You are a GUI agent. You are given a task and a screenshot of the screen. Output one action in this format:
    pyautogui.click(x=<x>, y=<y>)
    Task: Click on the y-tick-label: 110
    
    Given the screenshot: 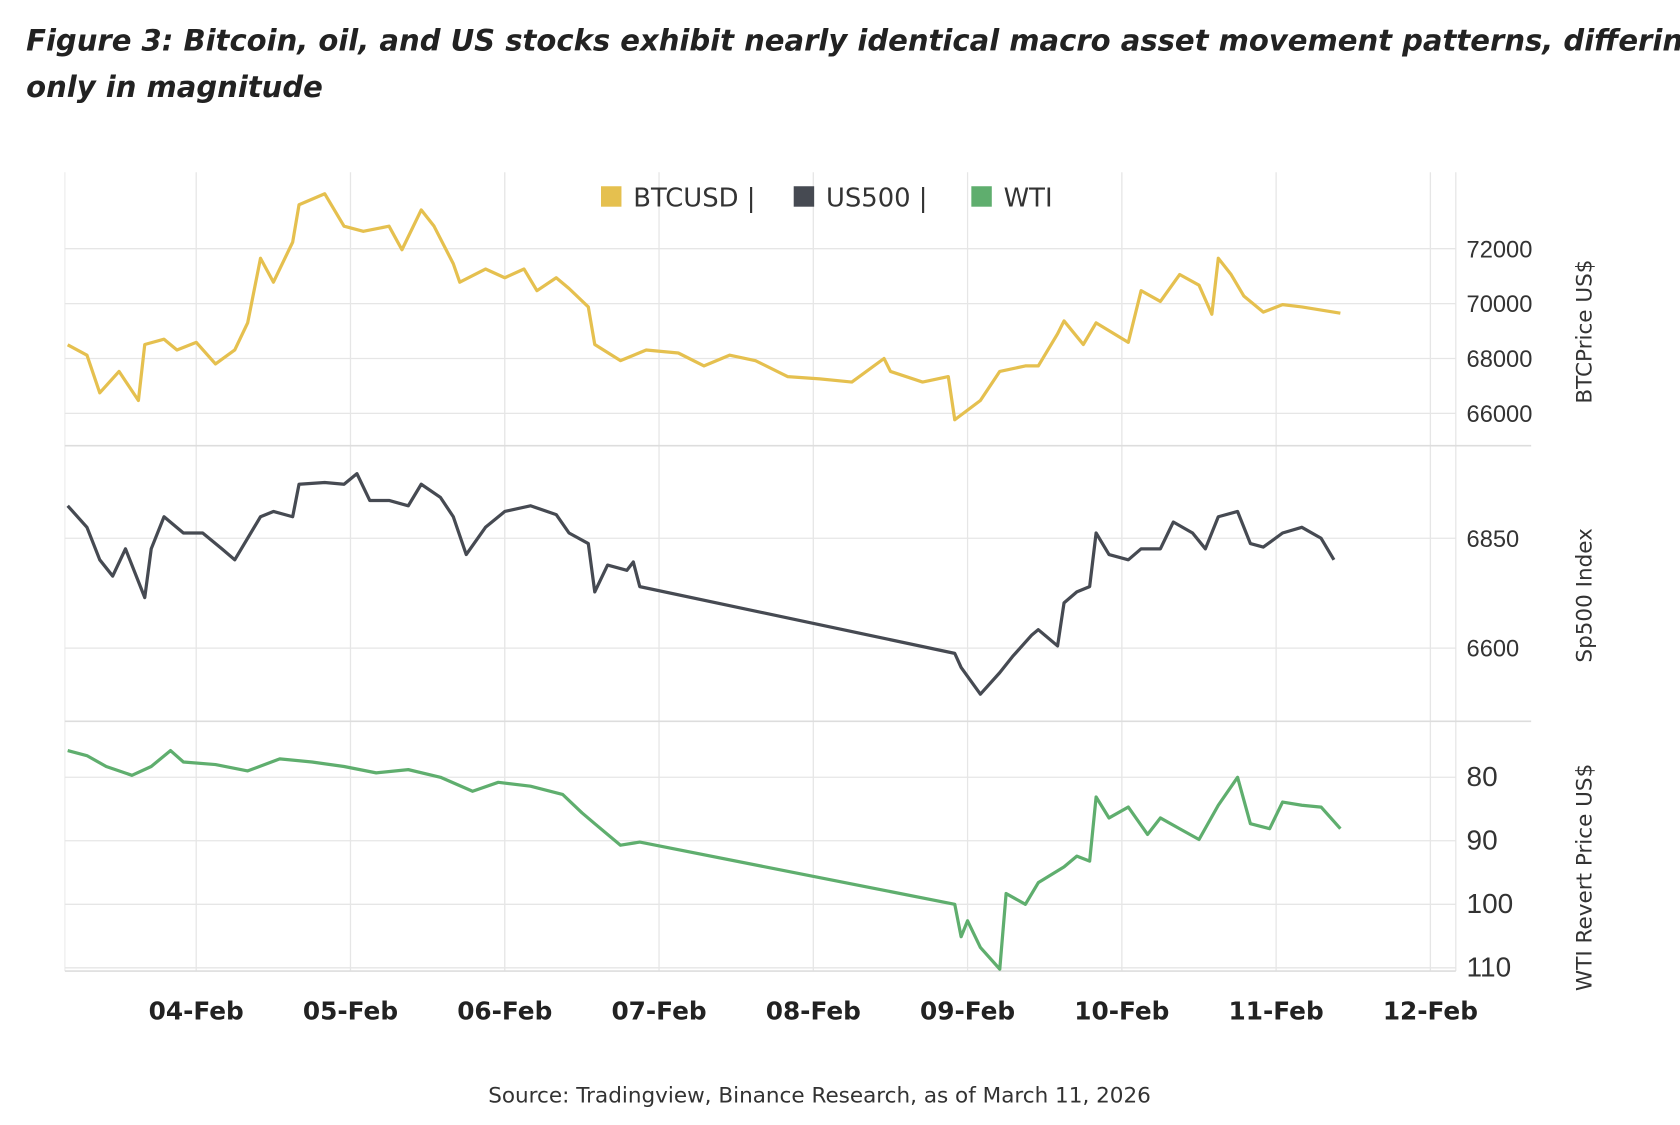 What is the action you would take?
    pyautogui.click(x=1489, y=966)
    